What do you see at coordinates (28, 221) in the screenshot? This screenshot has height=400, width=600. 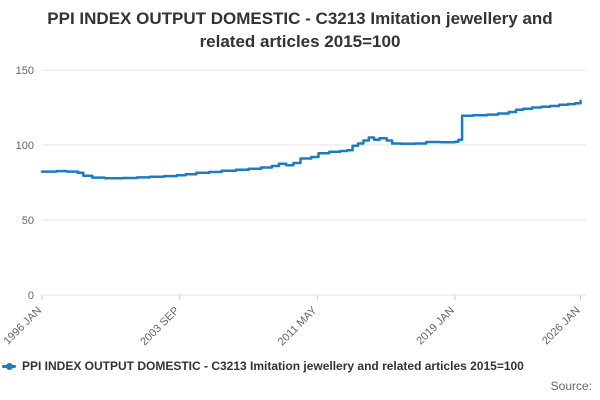 I see `y-axis-tick-label: 50` at bounding box center [28, 221].